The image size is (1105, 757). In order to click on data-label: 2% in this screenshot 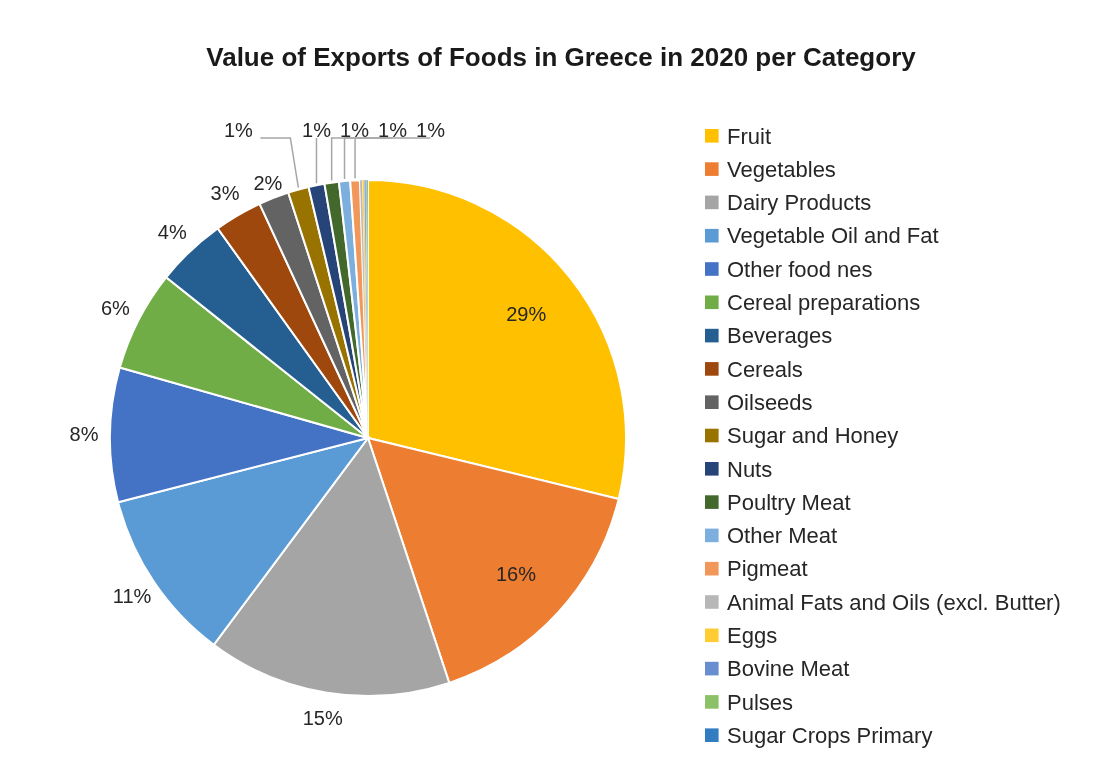, I will do `click(268, 182)`.